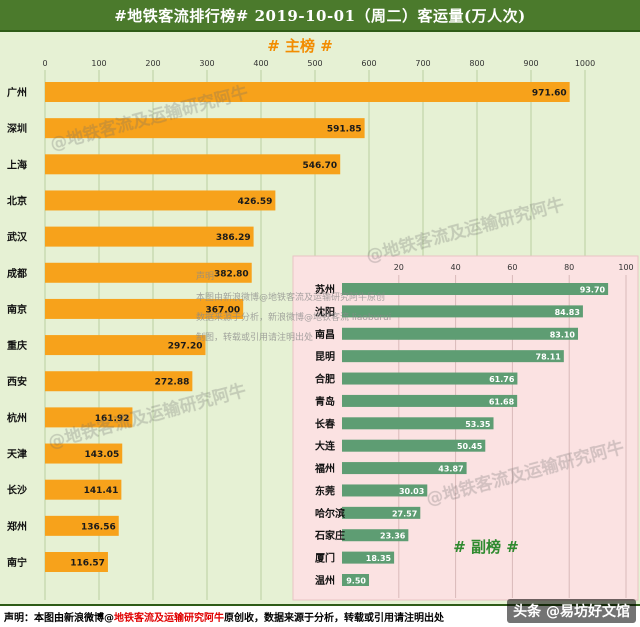 This screenshot has height=627, width=640. What do you see at coordinates (325, 580) in the screenshot?
I see `sub-category-label: 温州` at bounding box center [325, 580].